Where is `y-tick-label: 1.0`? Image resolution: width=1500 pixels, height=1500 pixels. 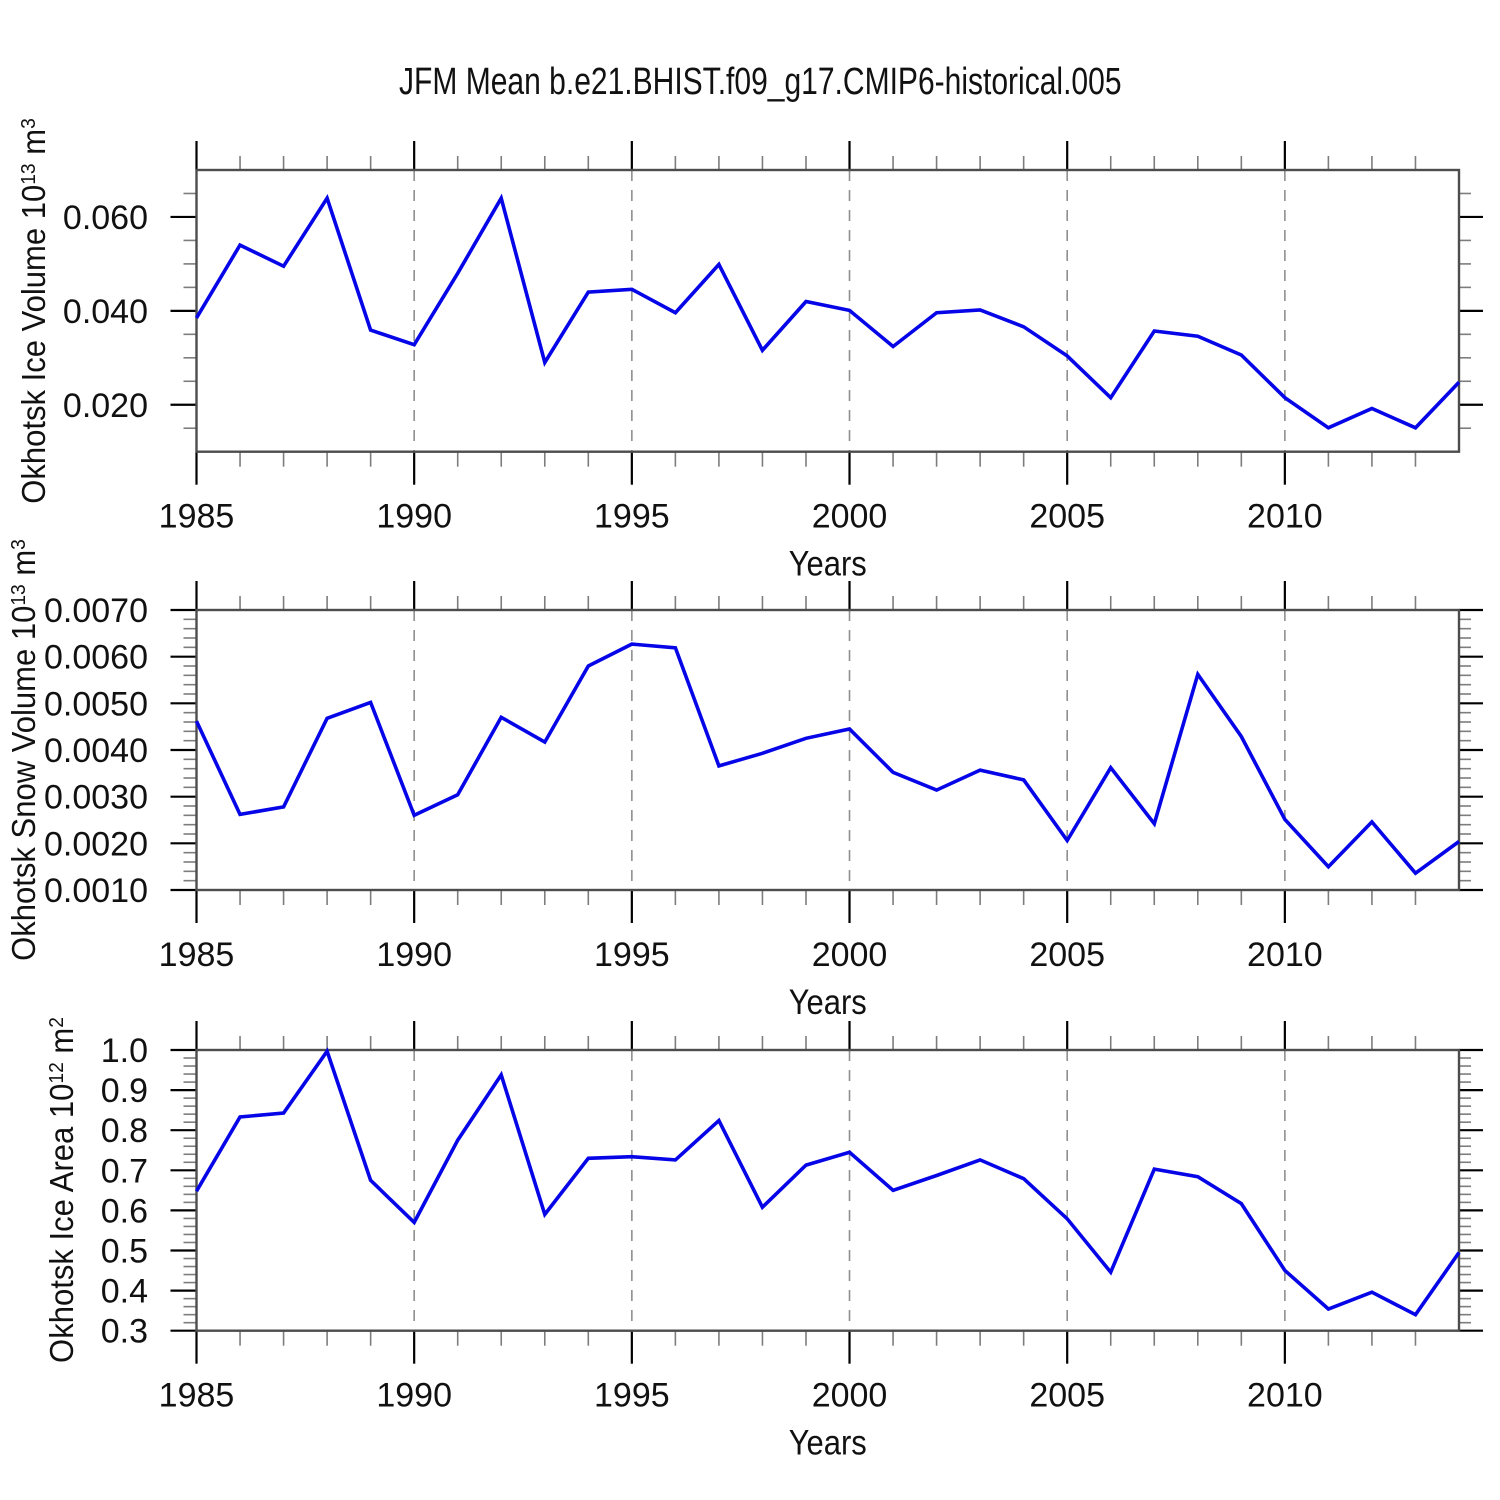 y-tick-label: 1.0 is located at coordinates (124, 1051).